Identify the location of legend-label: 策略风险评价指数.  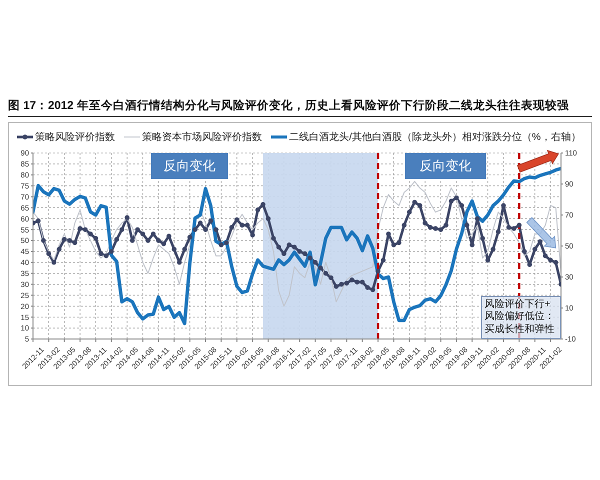
(75, 137).